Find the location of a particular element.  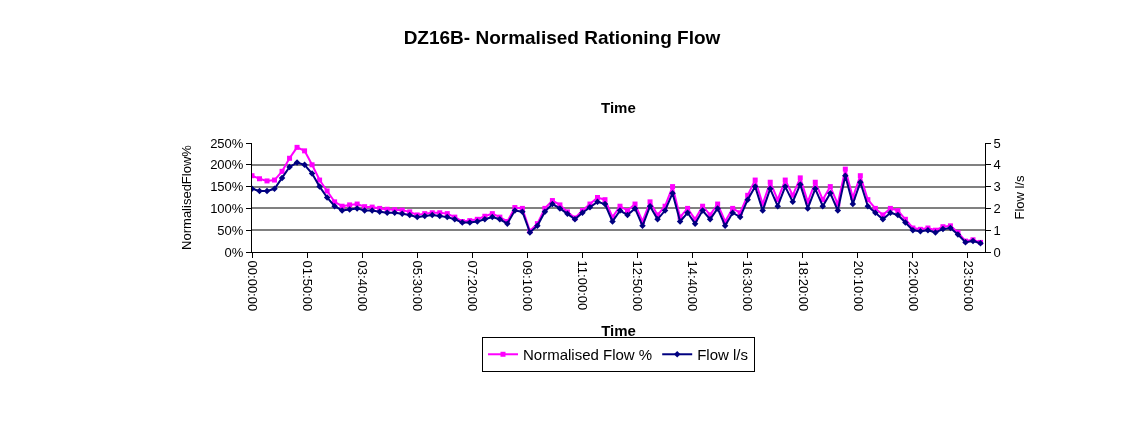

x-tick-label: 16:30:00 is located at coordinates (748, 286).